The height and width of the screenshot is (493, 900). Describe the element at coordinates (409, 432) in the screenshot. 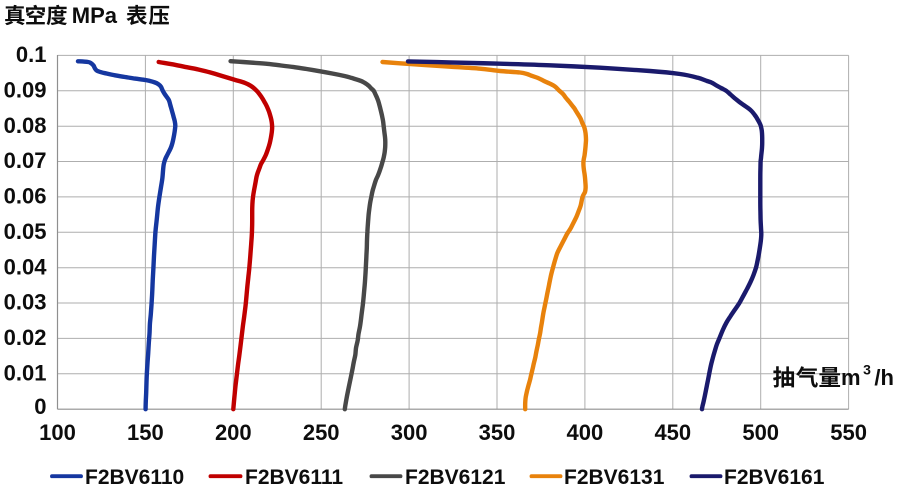

I see `svg-text: 300` at that location.